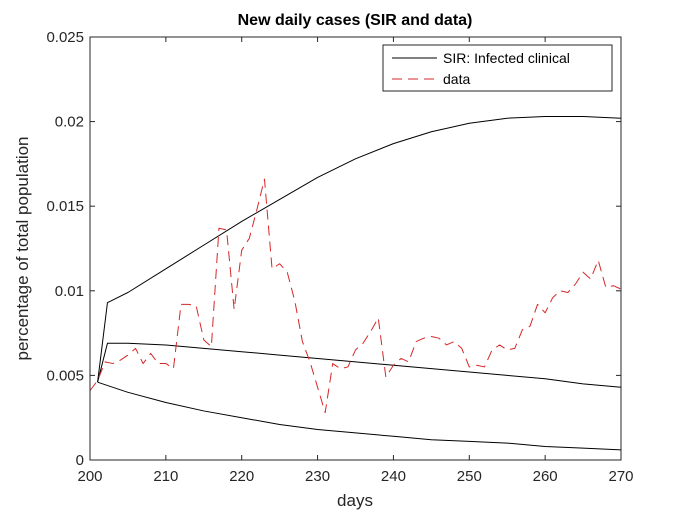  What do you see at coordinates (65, 375) in the screenshot?
I see `y-tick-label: 0.005` at bounding box center [65, 375].